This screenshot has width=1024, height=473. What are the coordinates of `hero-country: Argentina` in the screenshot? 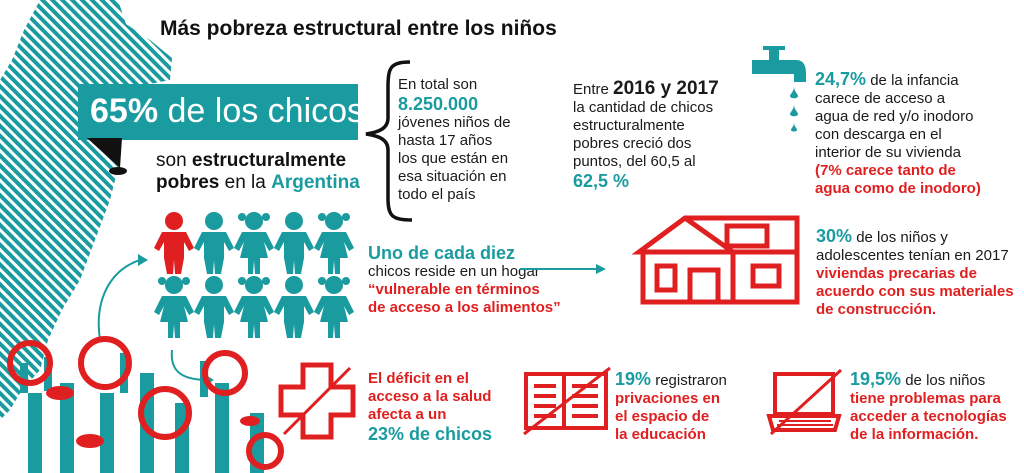 It's located at (315, 182).